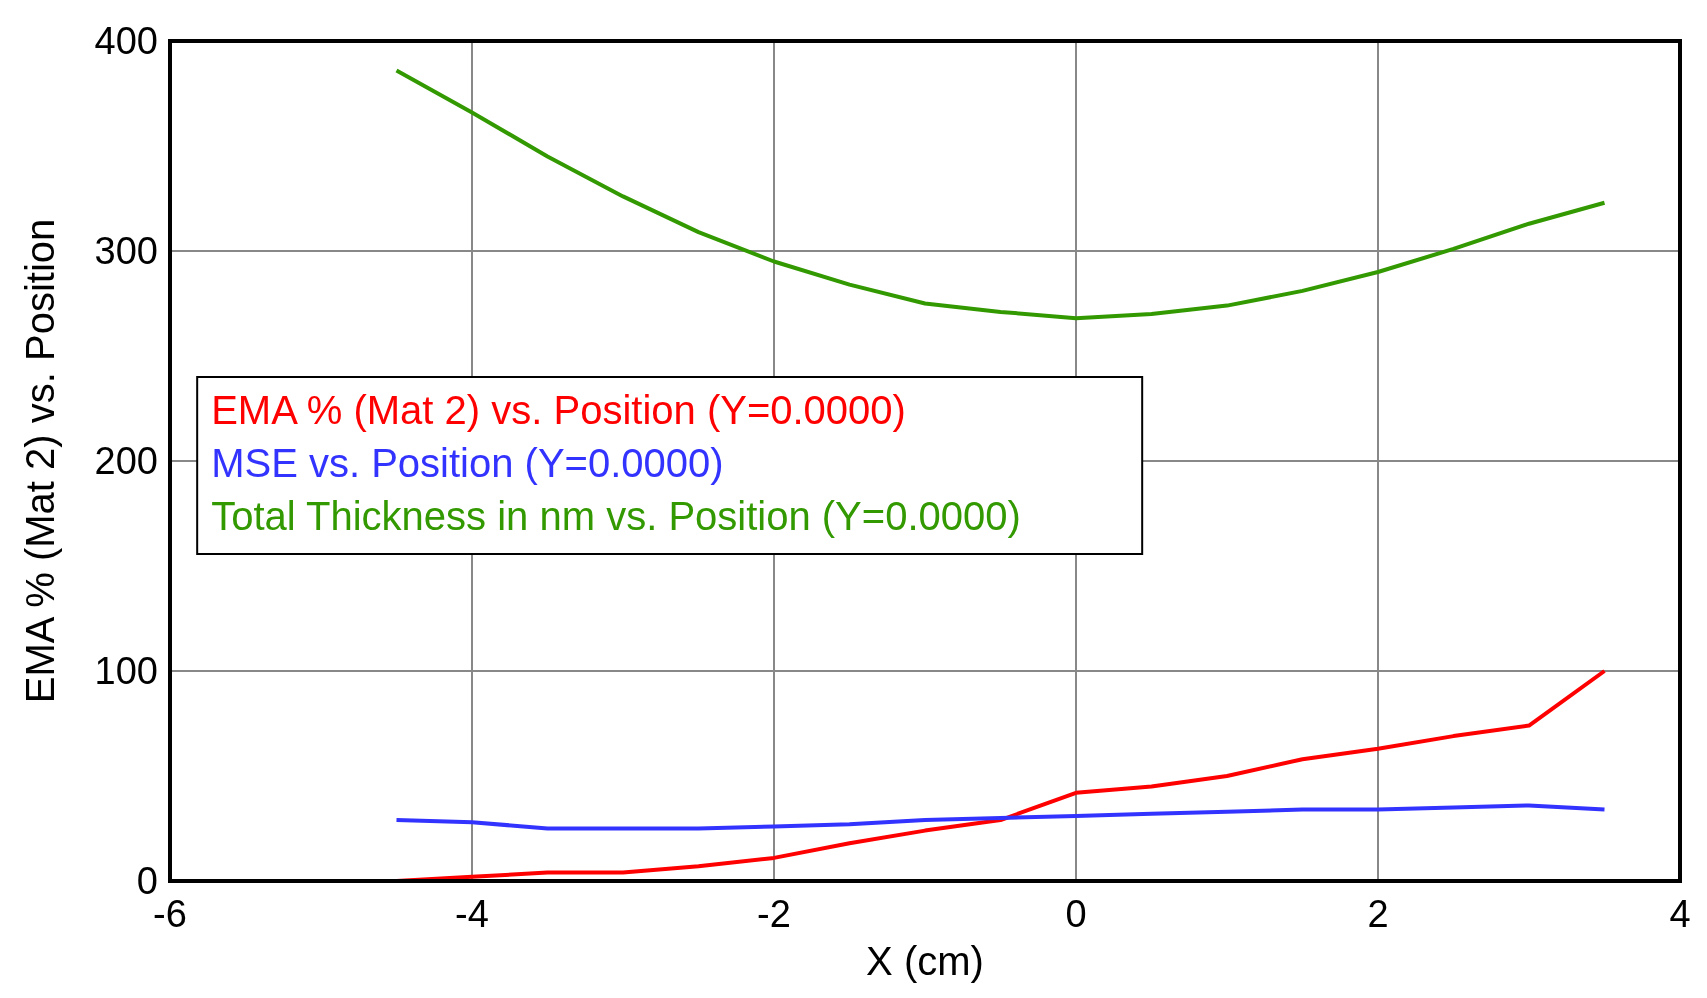 Image resolution: width=1707 pixels, height=998 pixels. Describe the element at coordinates (126, 251) in the screenshot. I see `y-tick-label: 300` at that location.